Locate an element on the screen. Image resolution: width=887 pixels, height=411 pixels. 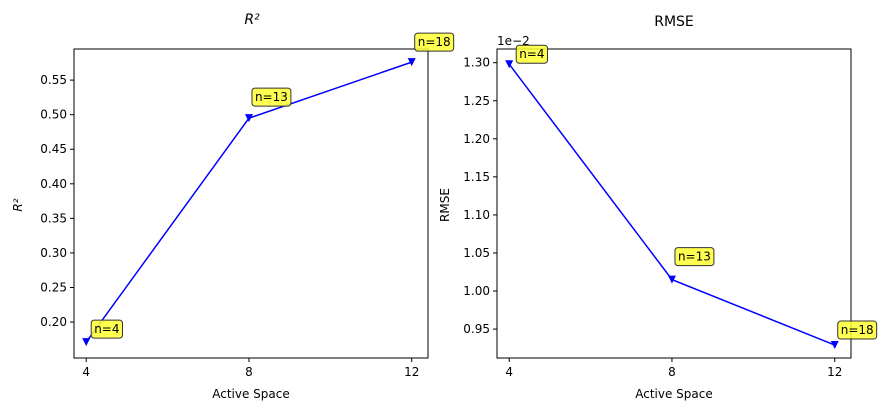
r2-annotation: n=13 is located at coordinates (271, 97).